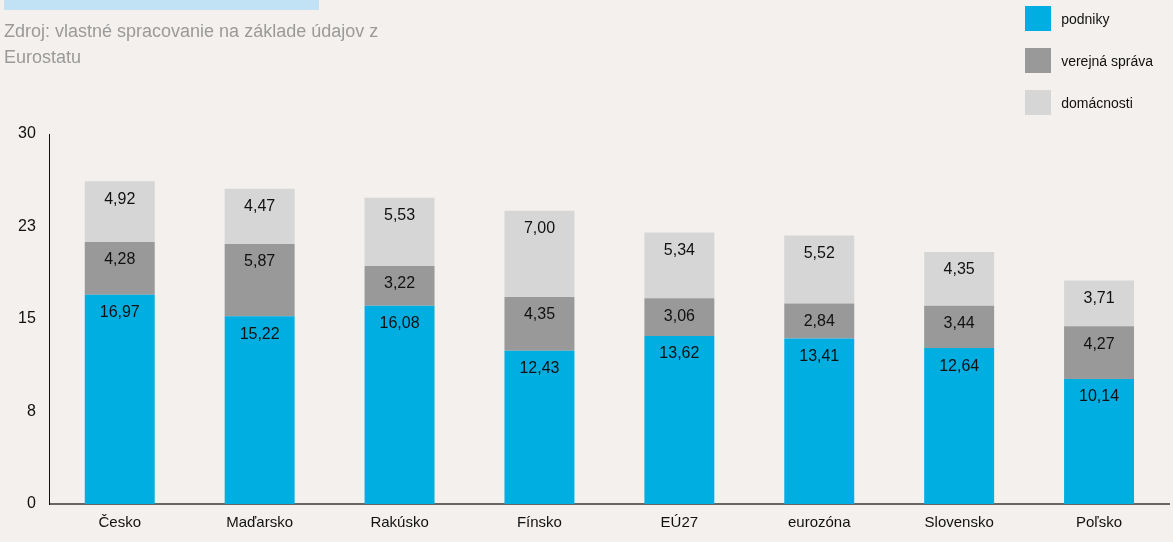  Describe the element at coordinates (399, 215) in the screenshot. I see `data-label: 5,53` at that location.